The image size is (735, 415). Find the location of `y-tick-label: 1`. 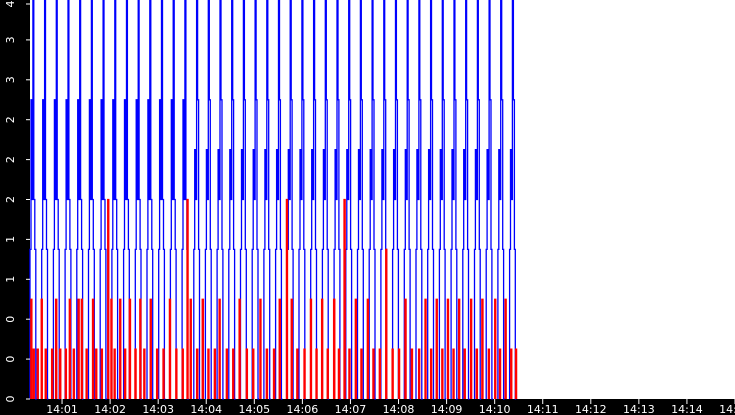

y-tick-label: 1 is located at coordinates (10, 279).